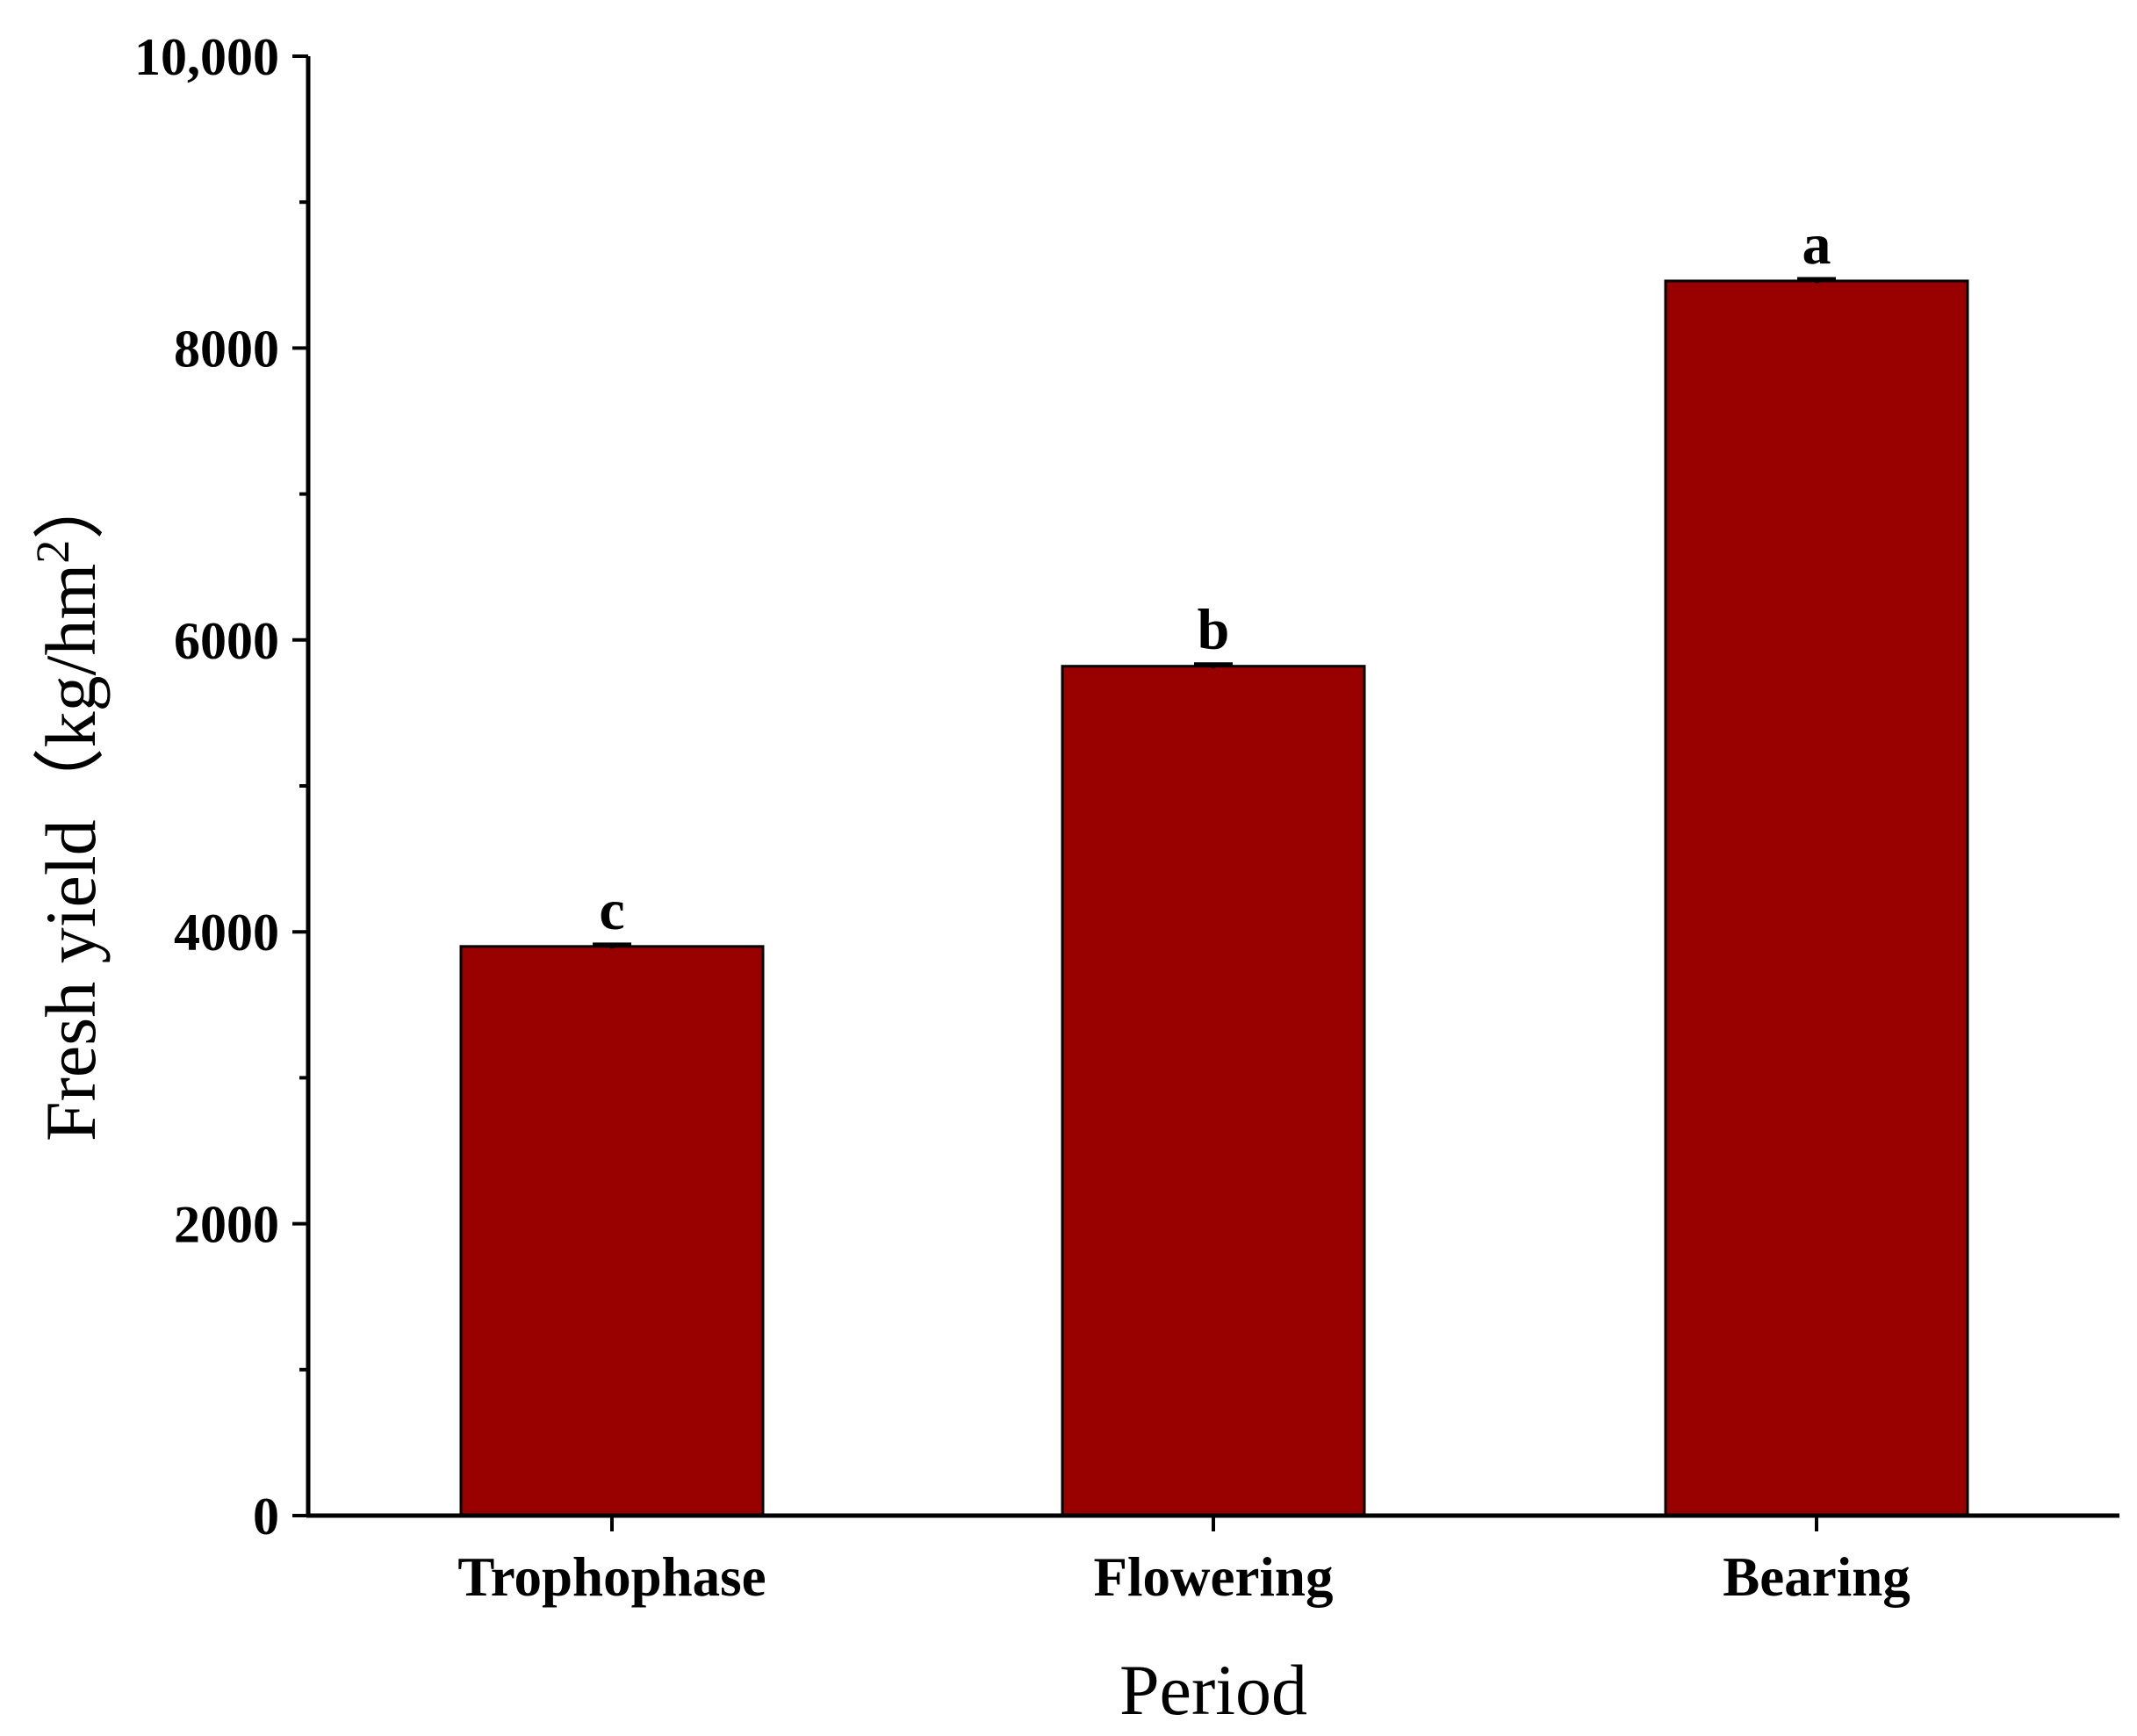 This screenshot has width=2137, height=1736. What do you see at coordinates (221, 786) in the screenshot?
I see `y-ticks-layer: 0 2000 4000 6000 8000 10,000` at bounding box center [221, 786].